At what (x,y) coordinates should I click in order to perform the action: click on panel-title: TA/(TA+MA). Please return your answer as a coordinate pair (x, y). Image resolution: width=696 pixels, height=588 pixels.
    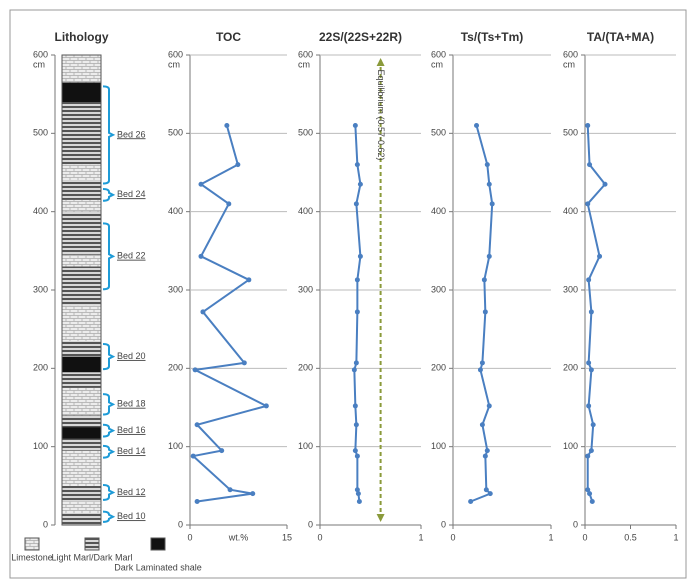
    Looking at the image, I should click on (620, 37).